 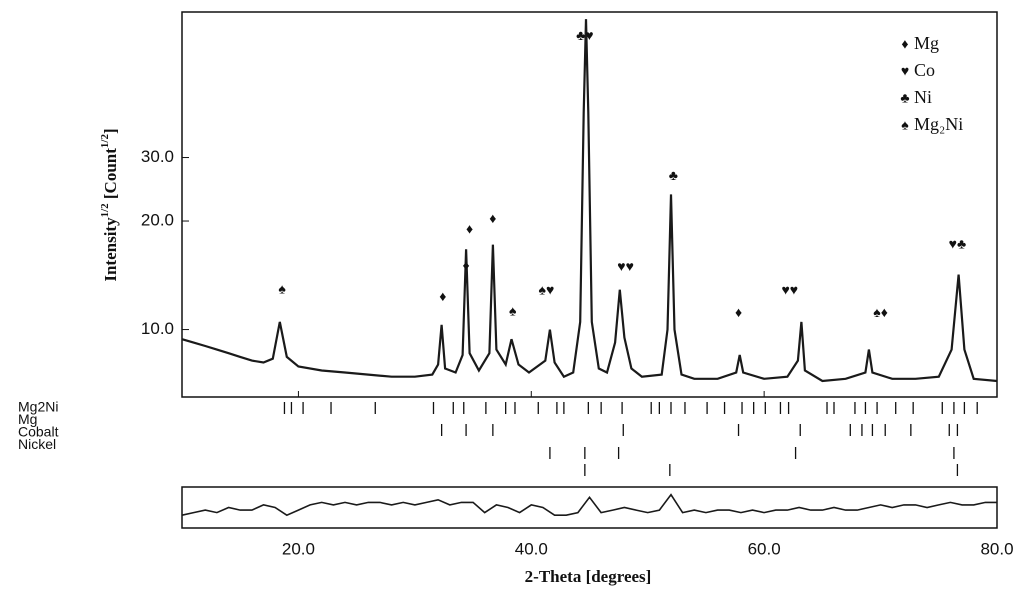 I want to click on y-label-part: Intensity, so click(x=110, y=249).